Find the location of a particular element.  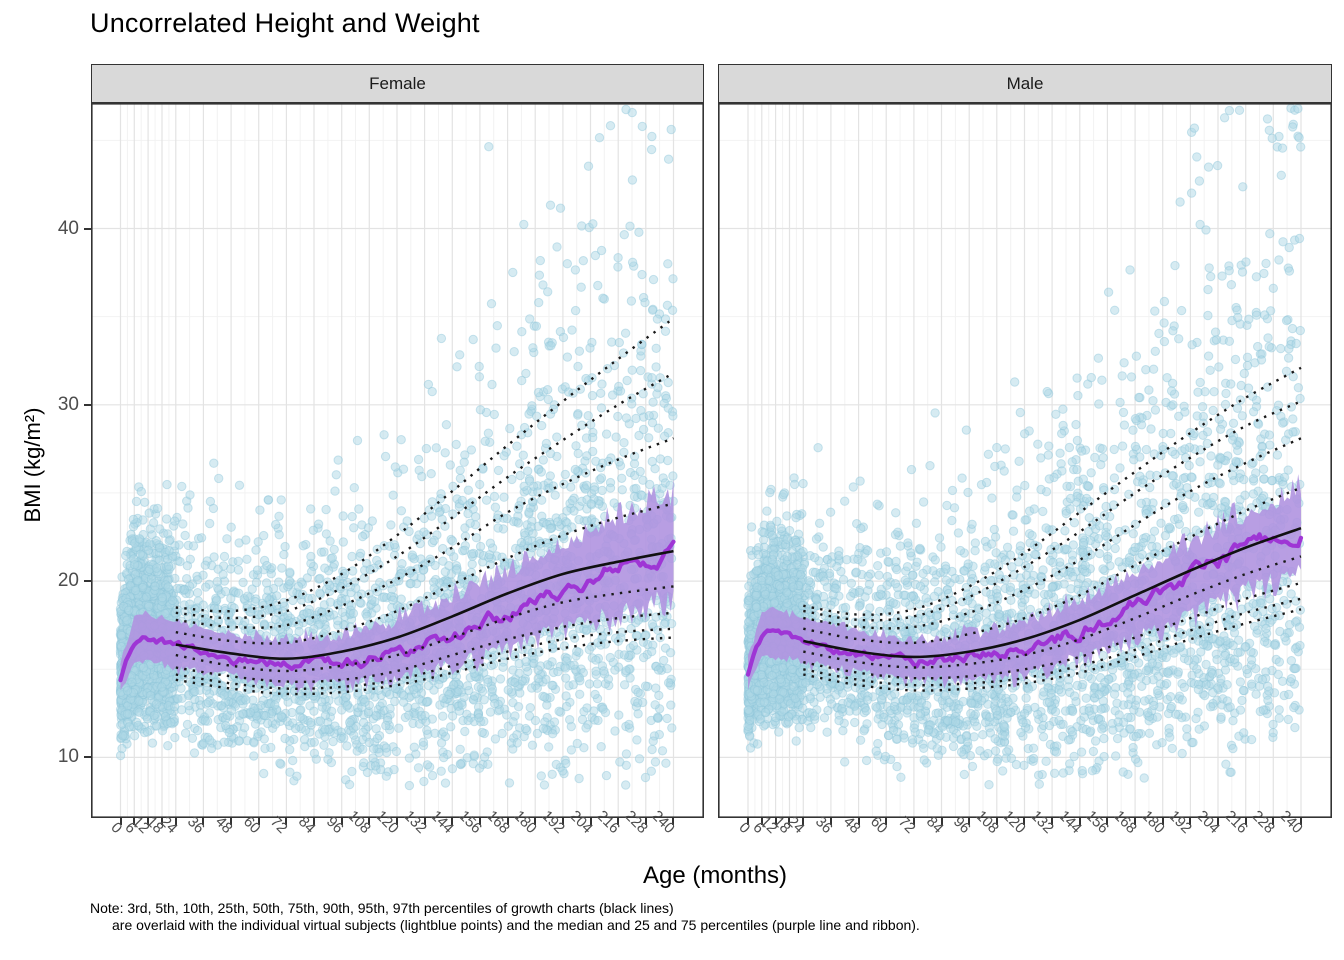

facet-strip-male-label: Male is located at coordinates (1025, 83).